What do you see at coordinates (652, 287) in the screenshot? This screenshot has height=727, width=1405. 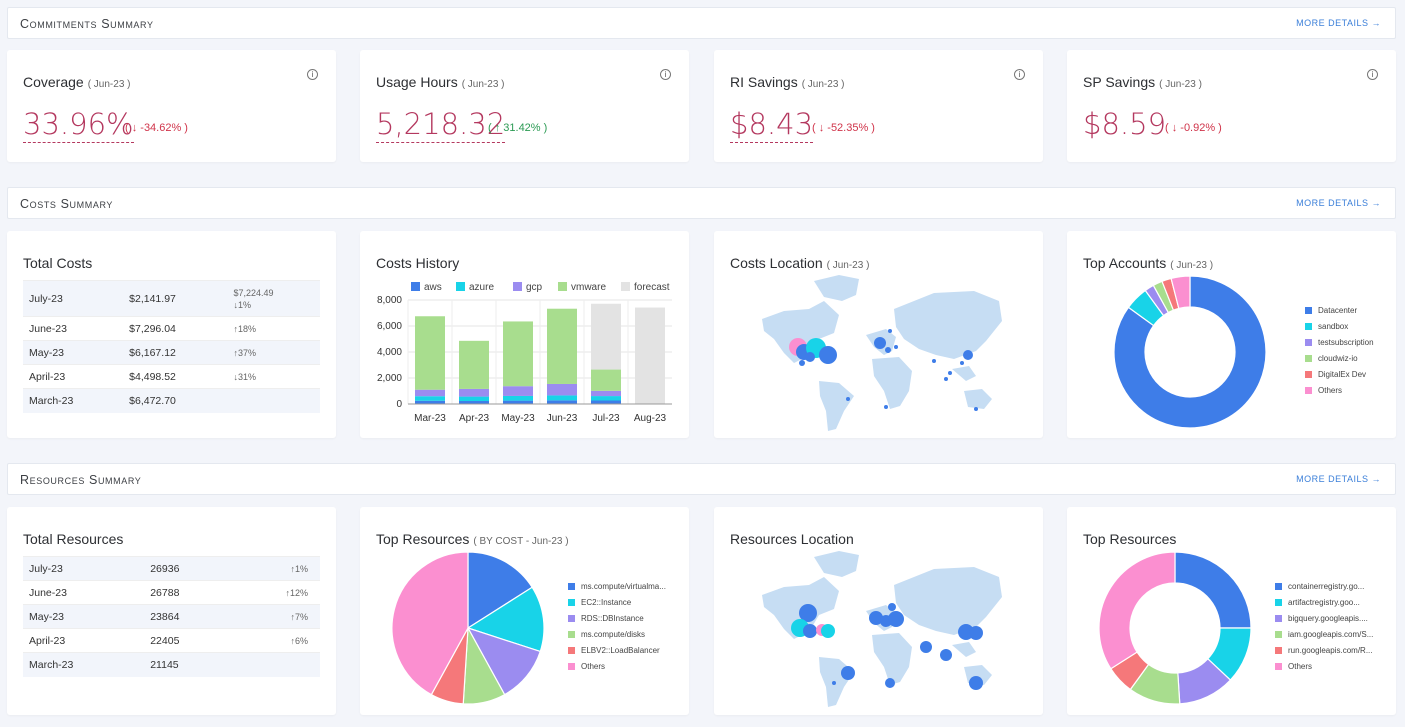 I see `legend-label: forecast` at bounding box center [652, 287].